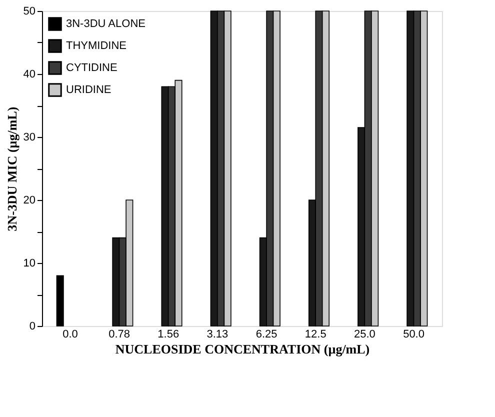 The image size is (495, 417). What do you see at coordinates (29, 200) in the screenshot?
I see `y-tick-label: 20` at bounding box center [29, 200].